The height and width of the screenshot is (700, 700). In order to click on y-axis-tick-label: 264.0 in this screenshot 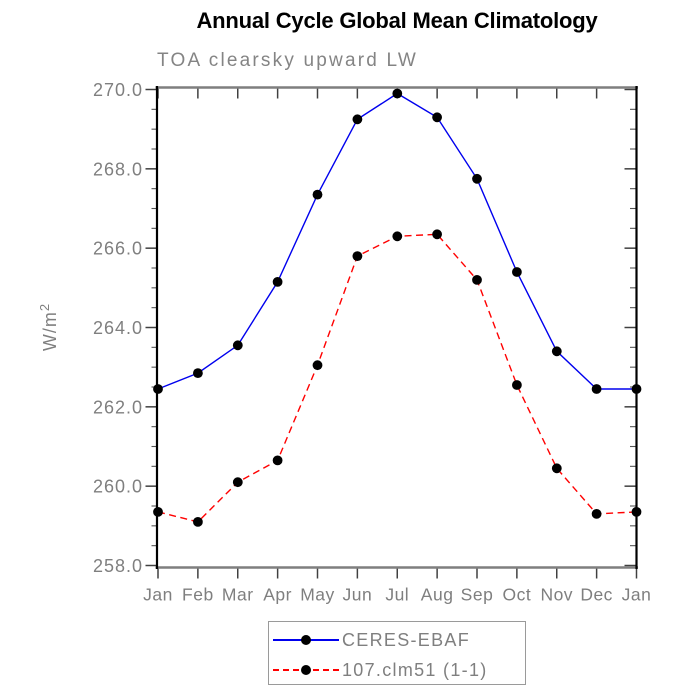, I will do `click(118, 328)`.